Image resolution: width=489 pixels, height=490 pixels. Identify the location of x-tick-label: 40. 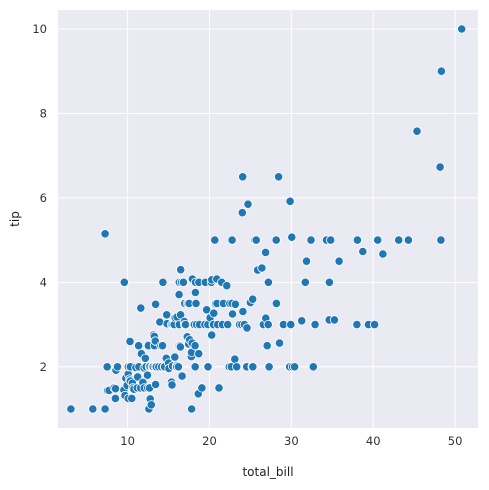
(373, 441).